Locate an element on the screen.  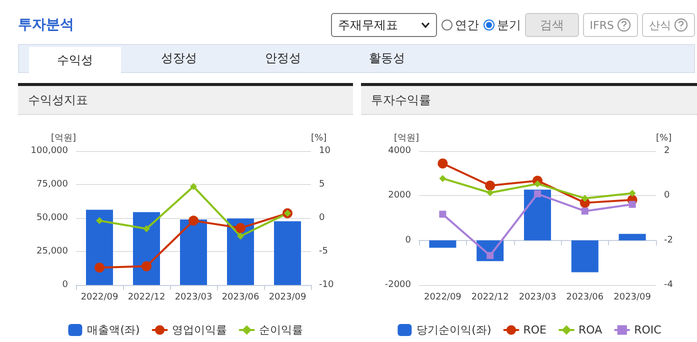
y-tick-label: 2000 is located at coordinates (400, 195).